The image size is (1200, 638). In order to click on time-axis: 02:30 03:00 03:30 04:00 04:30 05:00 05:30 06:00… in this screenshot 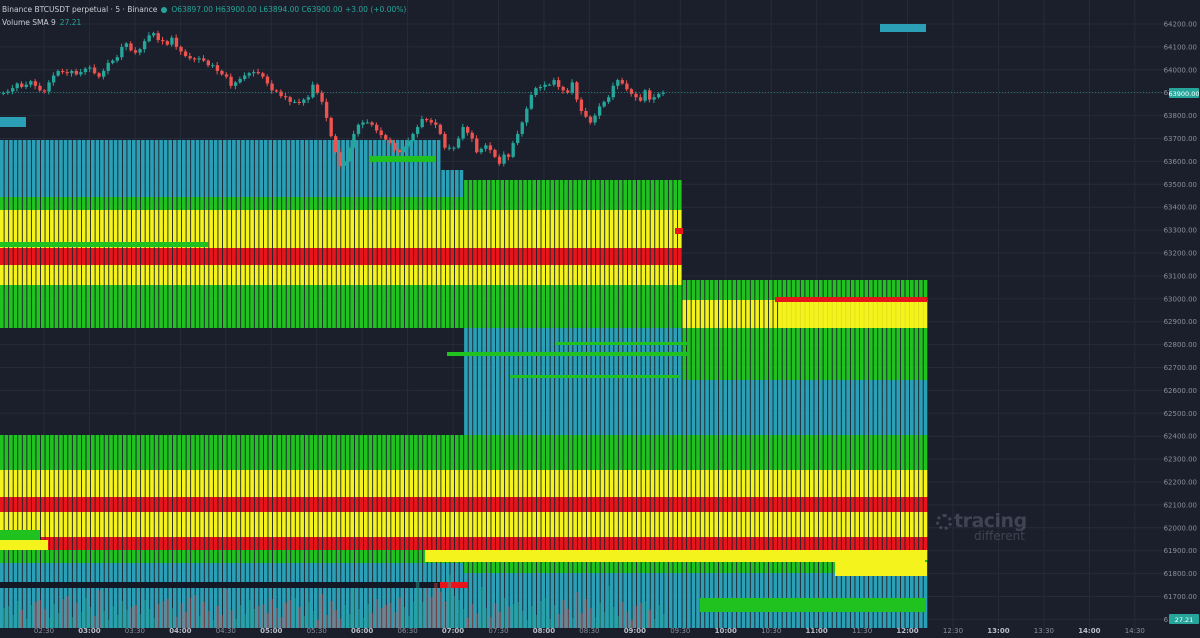, I will do `click(589, 631)`.